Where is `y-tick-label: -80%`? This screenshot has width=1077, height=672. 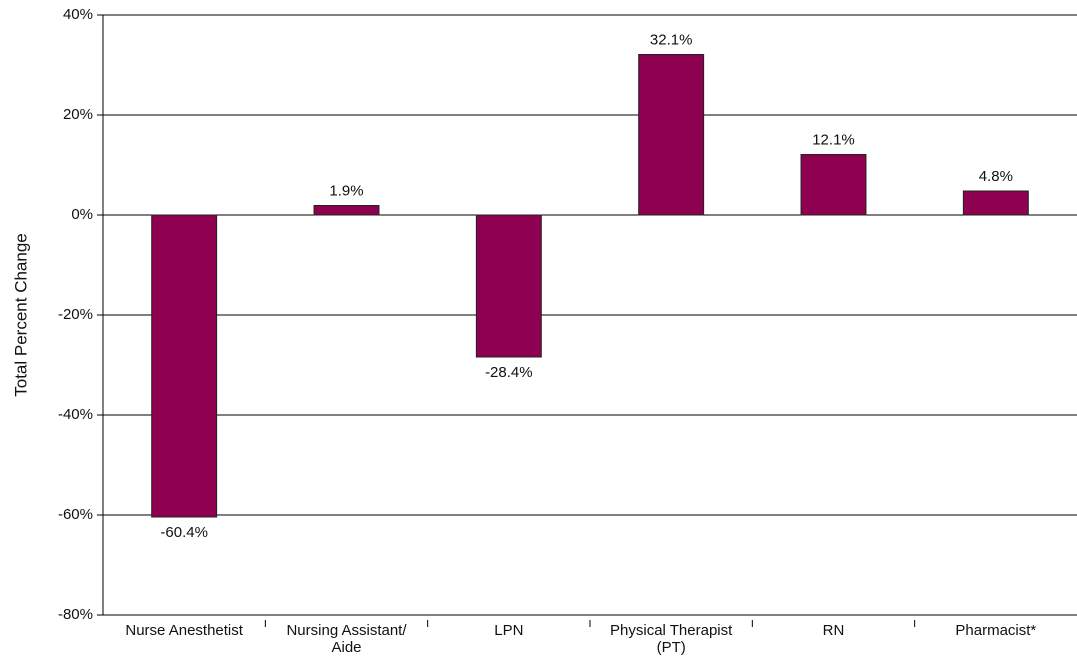 y-tick-label: -80% is located at coordinates (75, 614).